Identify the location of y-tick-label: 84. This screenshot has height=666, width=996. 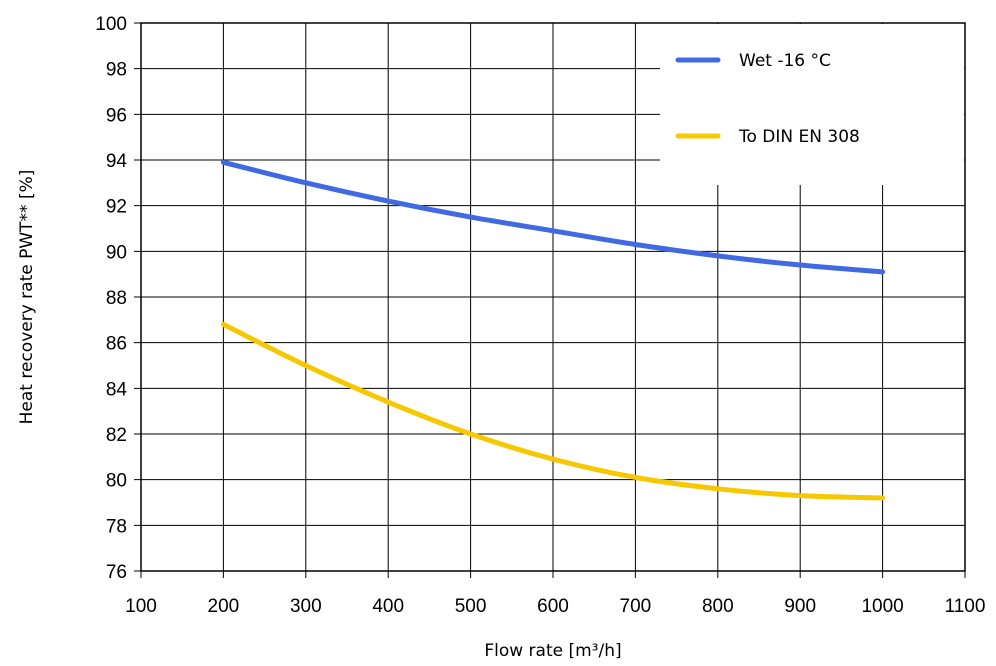
(117, 389).